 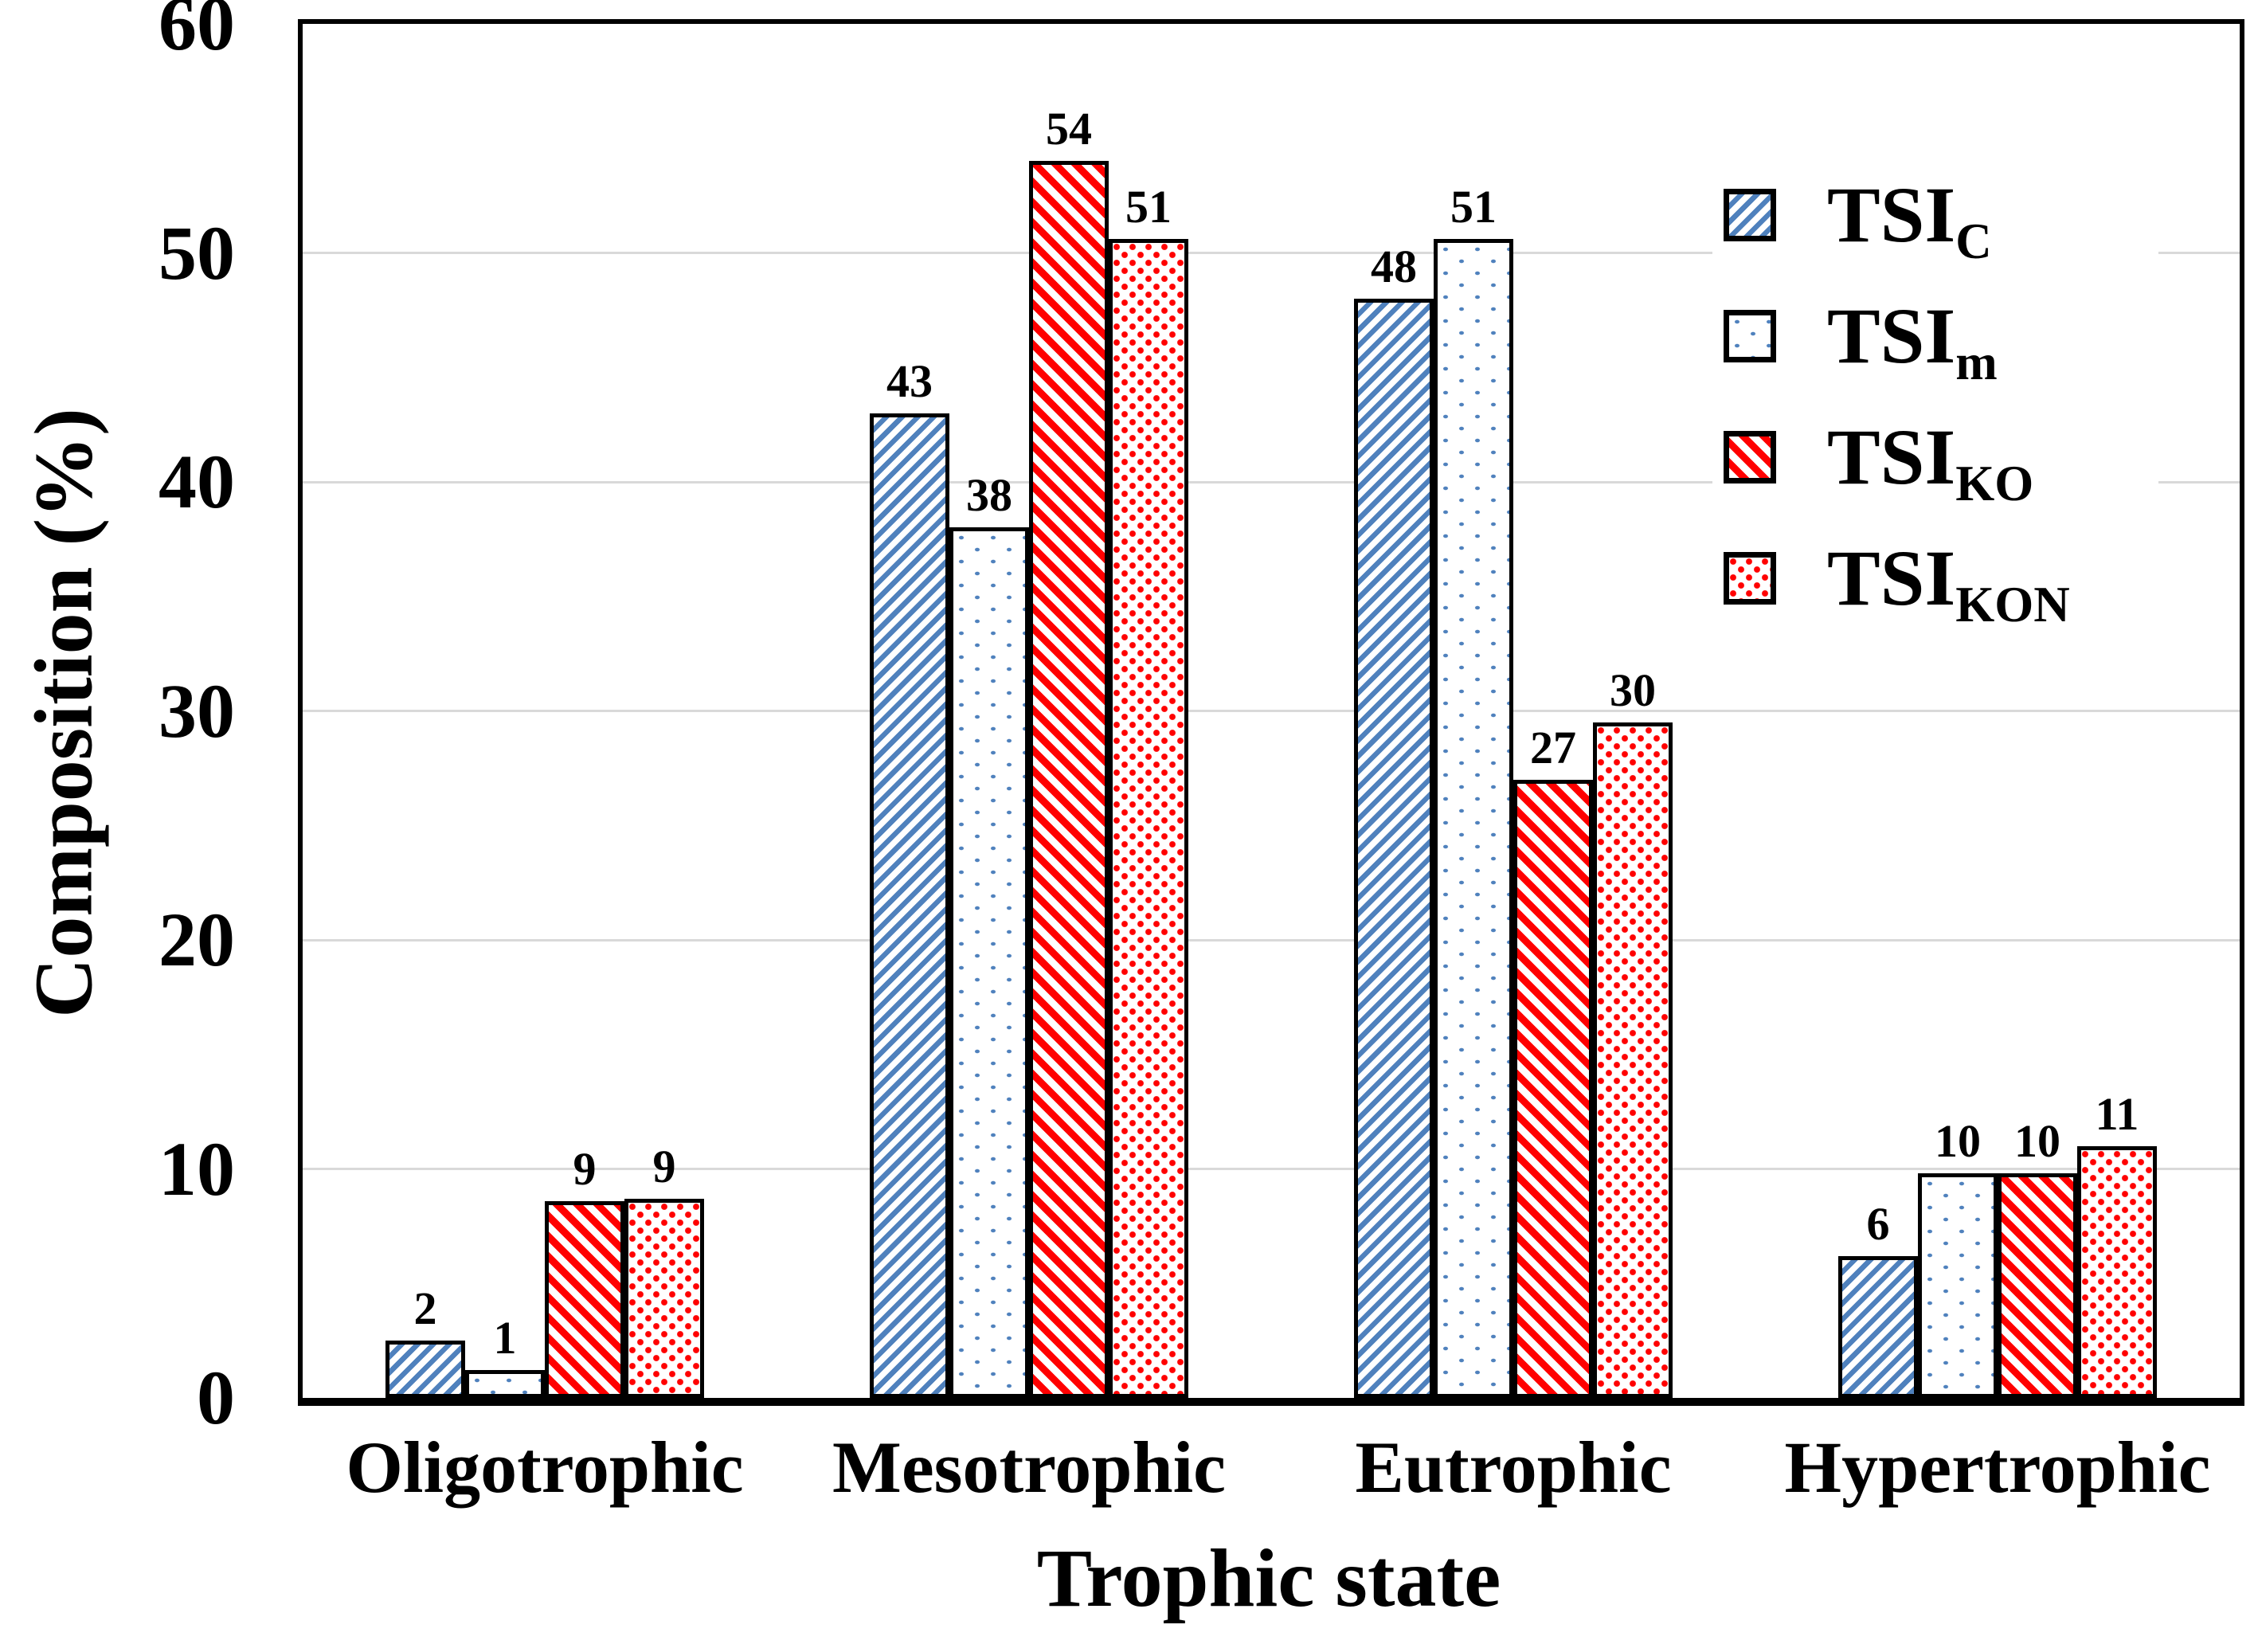 I want to click on bar-tsi_kon-eutrophic: 30, so click(x=1633, y=1032).